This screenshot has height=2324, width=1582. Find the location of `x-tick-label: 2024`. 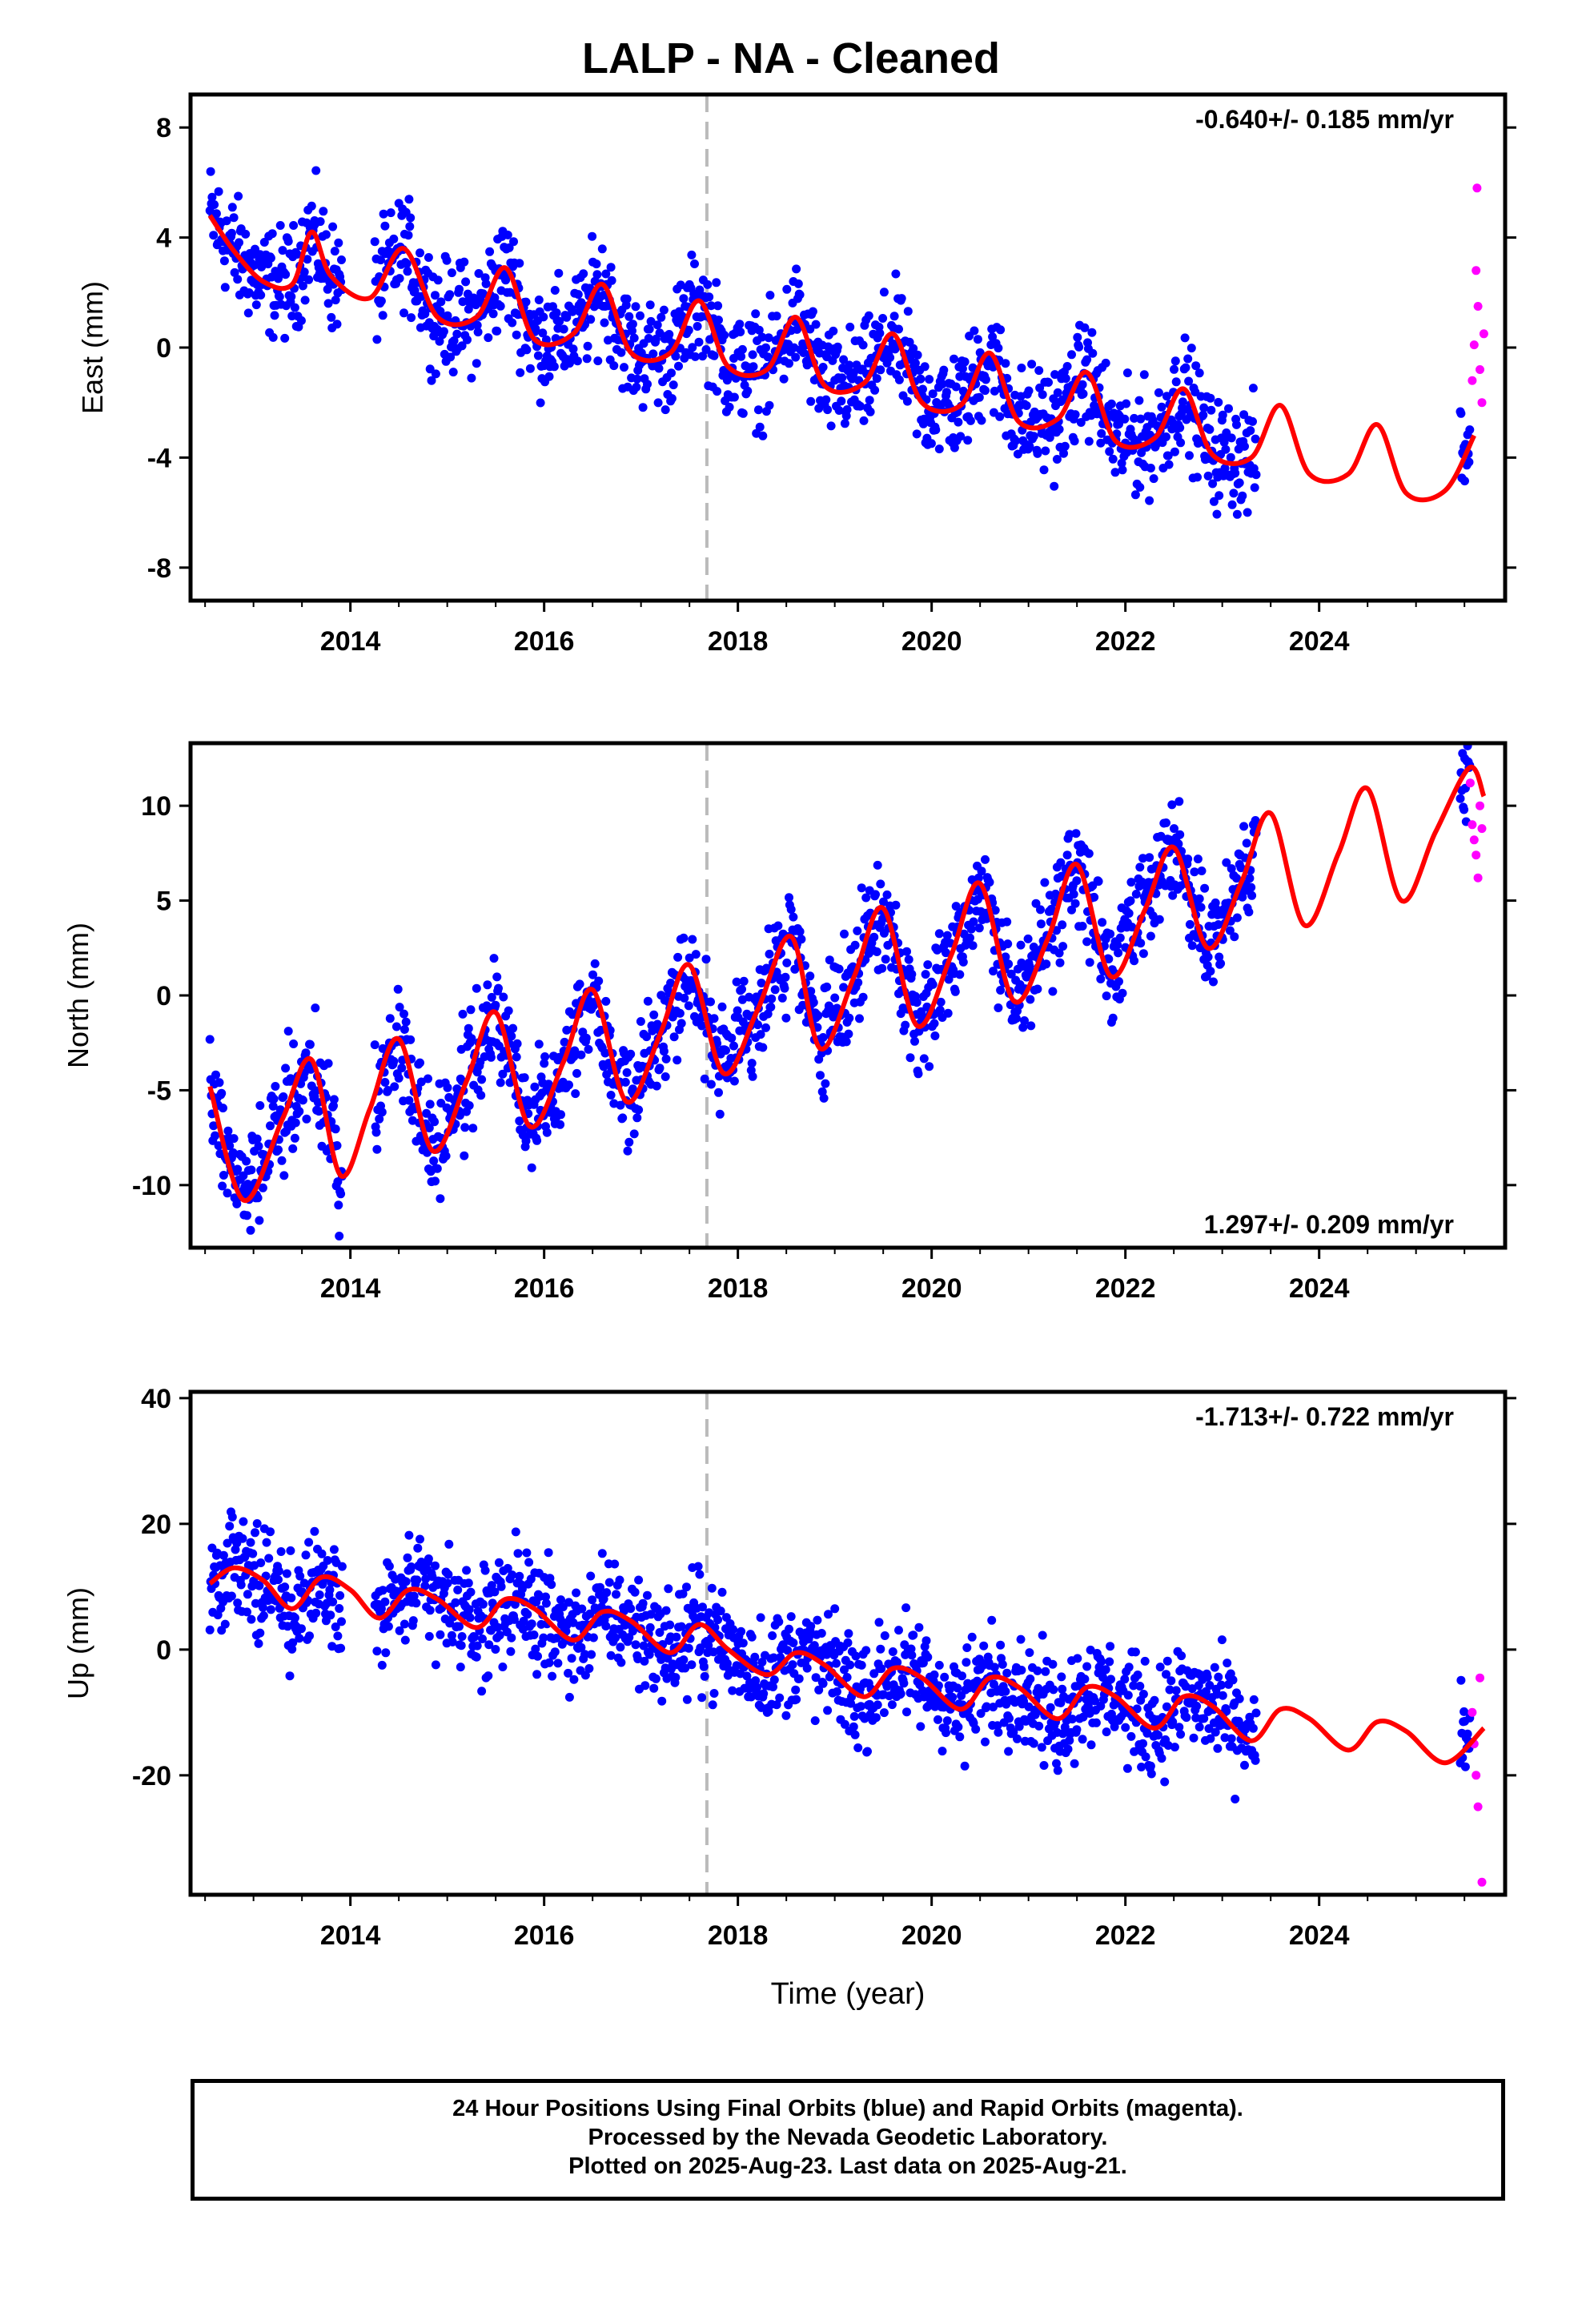

x-tick-label: 2024 is located at coordinates (1319, 1288).